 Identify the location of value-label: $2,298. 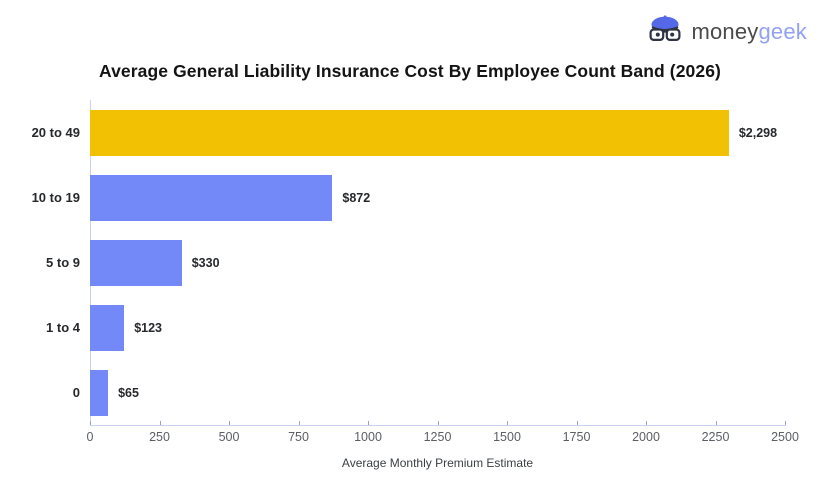
(758, 132).